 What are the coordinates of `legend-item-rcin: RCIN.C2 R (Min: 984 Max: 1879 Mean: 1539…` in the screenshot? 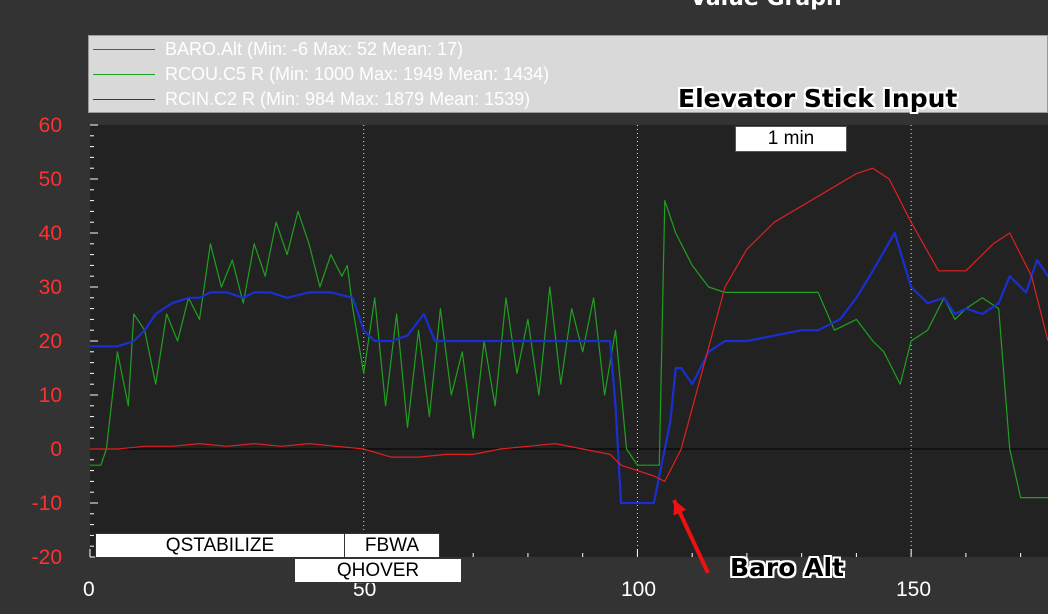 It's located at (311, 99).